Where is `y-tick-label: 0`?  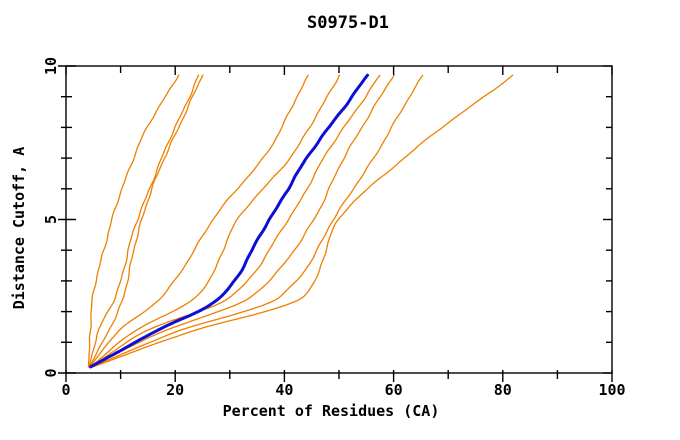
y-tick-label: 0 is located at coordinates (51, 372).